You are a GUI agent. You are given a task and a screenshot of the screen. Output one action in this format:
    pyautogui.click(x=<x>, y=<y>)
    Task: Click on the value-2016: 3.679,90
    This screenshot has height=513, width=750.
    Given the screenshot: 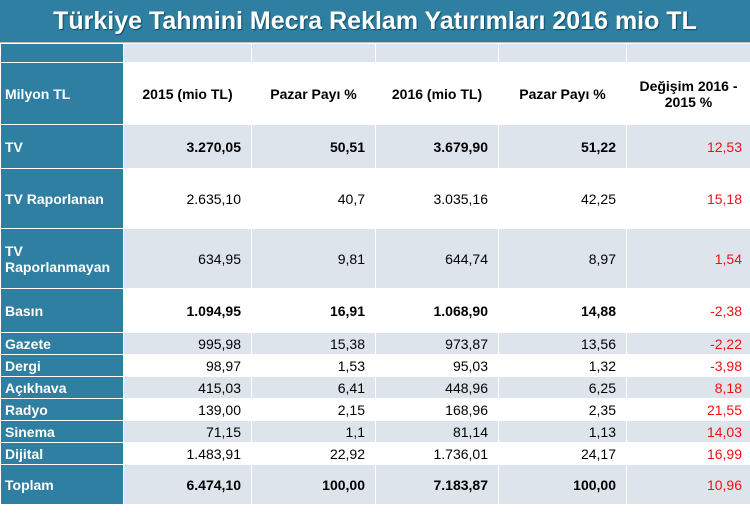 What is the action you would take?
    pyautogui.click(x=437, y=146)
    